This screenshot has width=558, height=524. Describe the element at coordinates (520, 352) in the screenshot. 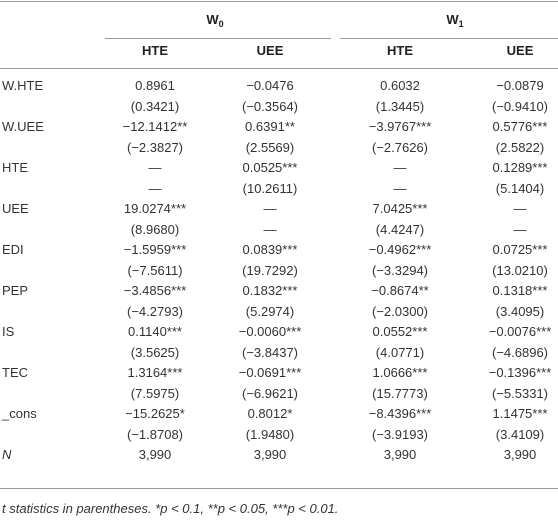

I see `t-statistic: (−4.6896)` at that location.